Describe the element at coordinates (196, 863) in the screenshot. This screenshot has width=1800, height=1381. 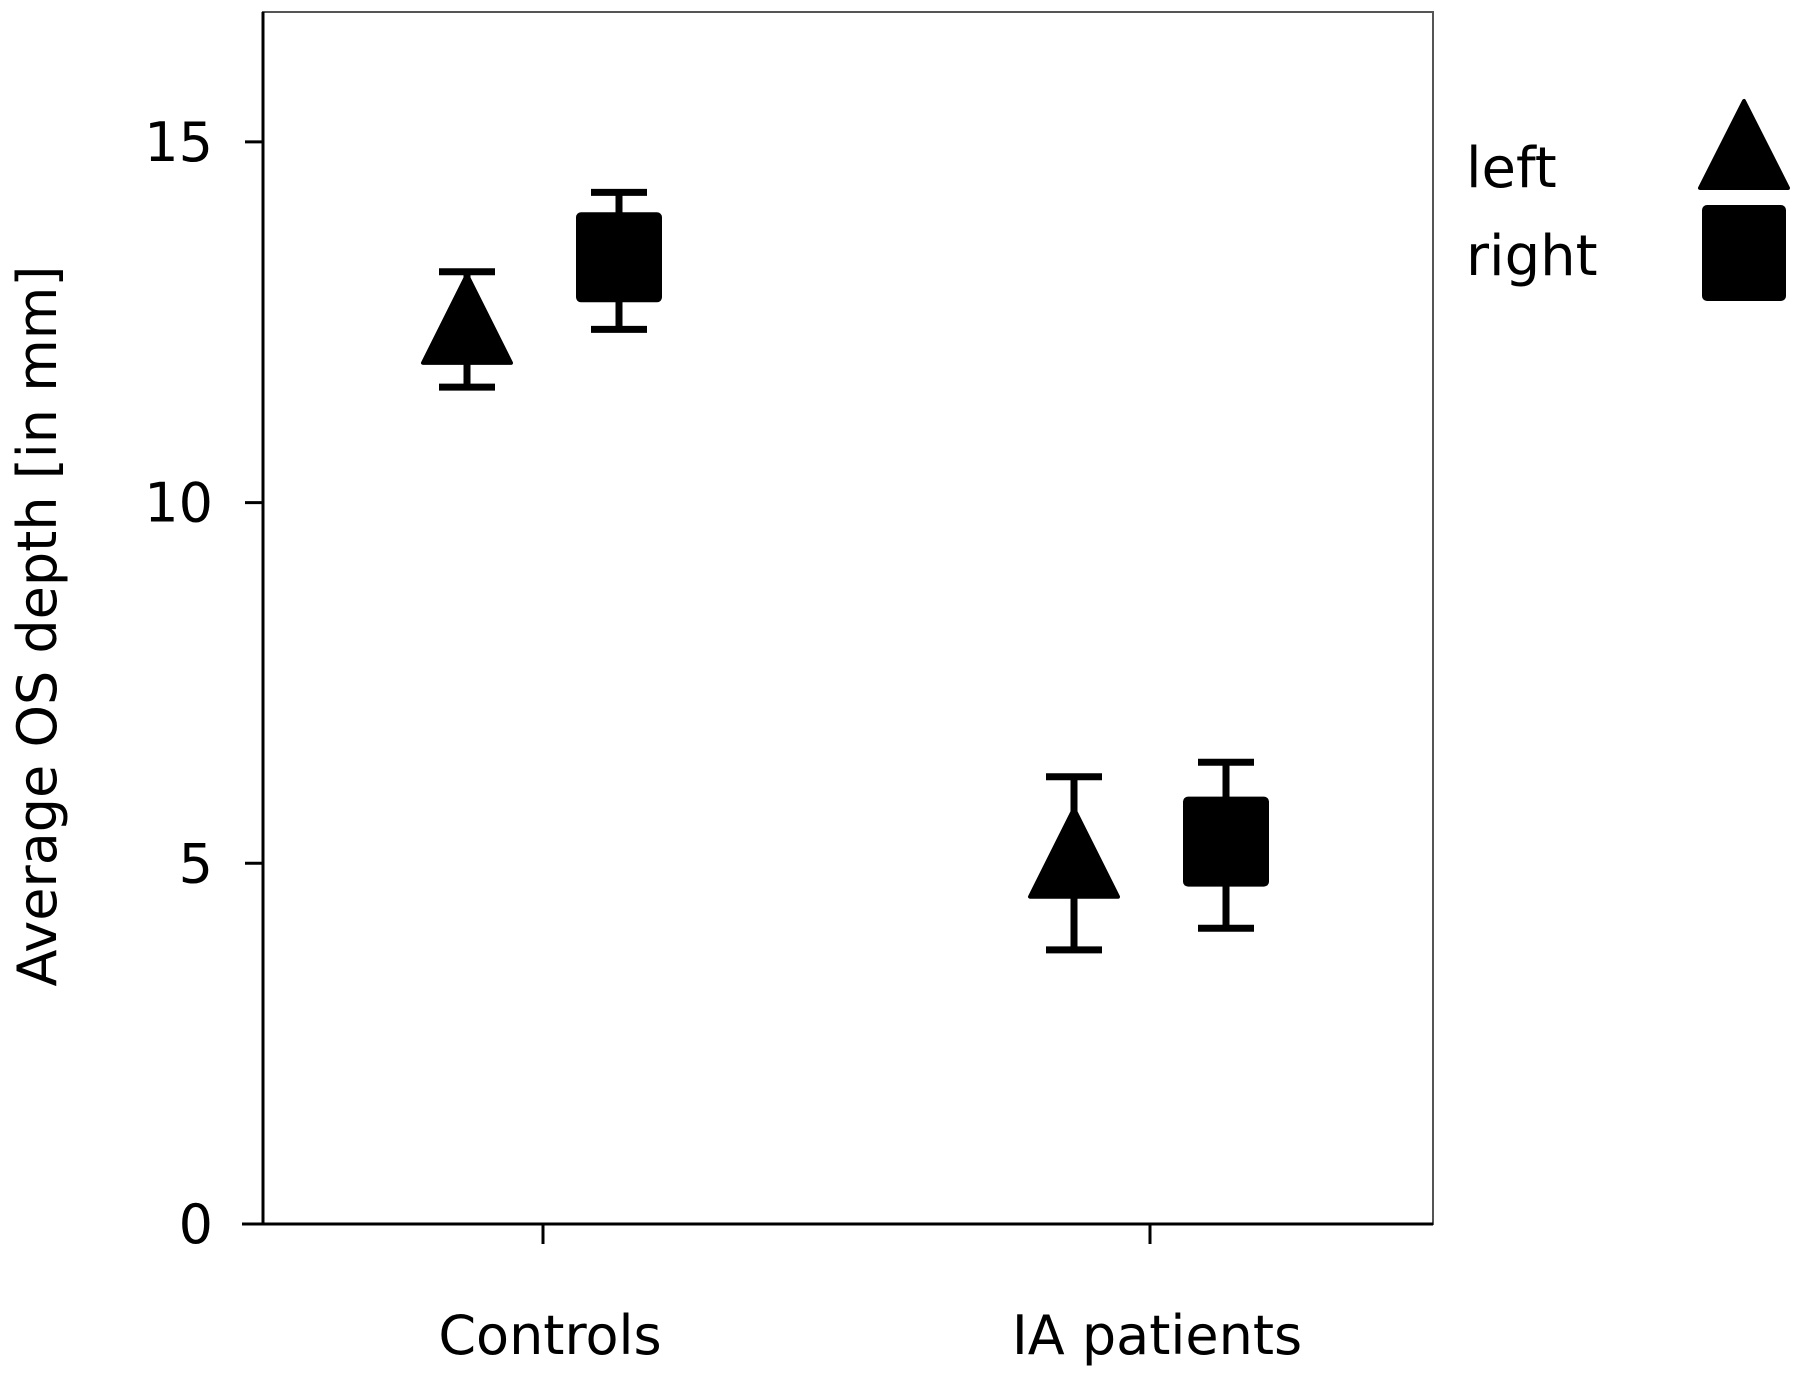
I see `y-tick-label-5: 5` at that location.